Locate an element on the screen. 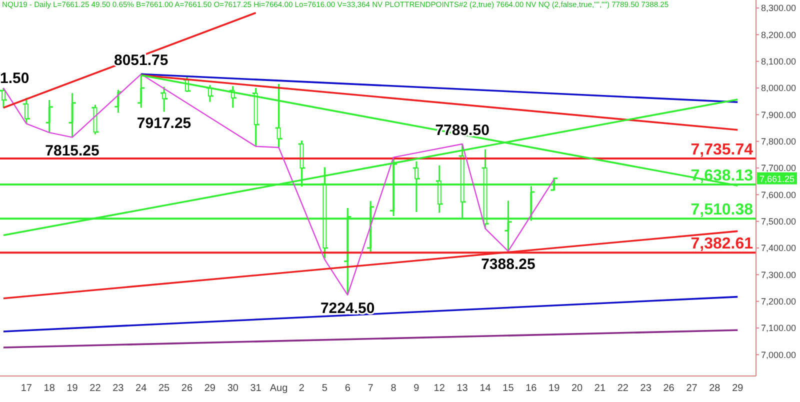  x-tick-label: 24 is located at coordinates (142, 388).